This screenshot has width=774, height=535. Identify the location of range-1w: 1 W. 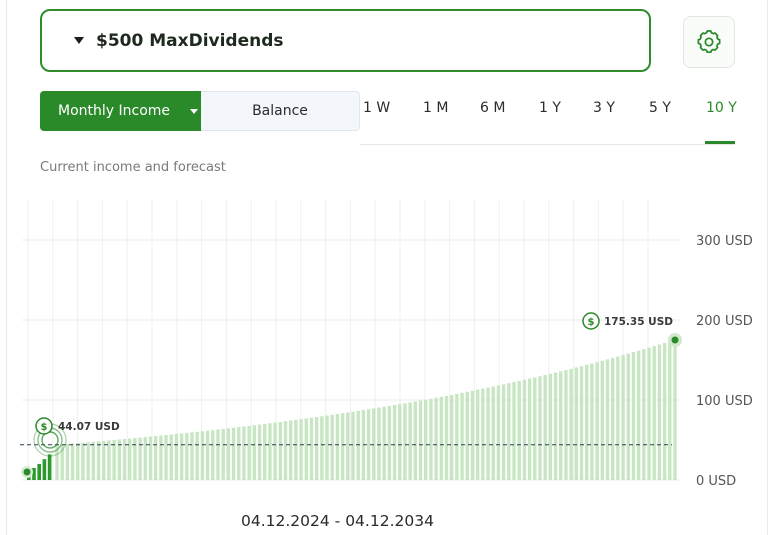
(377, 108).